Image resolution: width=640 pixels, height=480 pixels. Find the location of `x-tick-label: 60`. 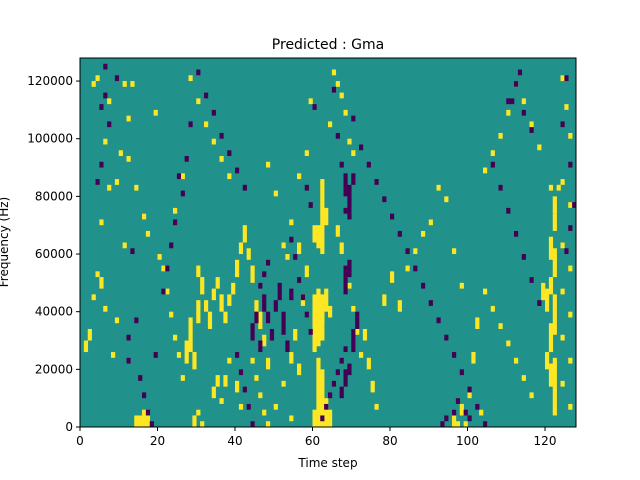

x-tick-label: 60 is located at coordinates (312, 441).